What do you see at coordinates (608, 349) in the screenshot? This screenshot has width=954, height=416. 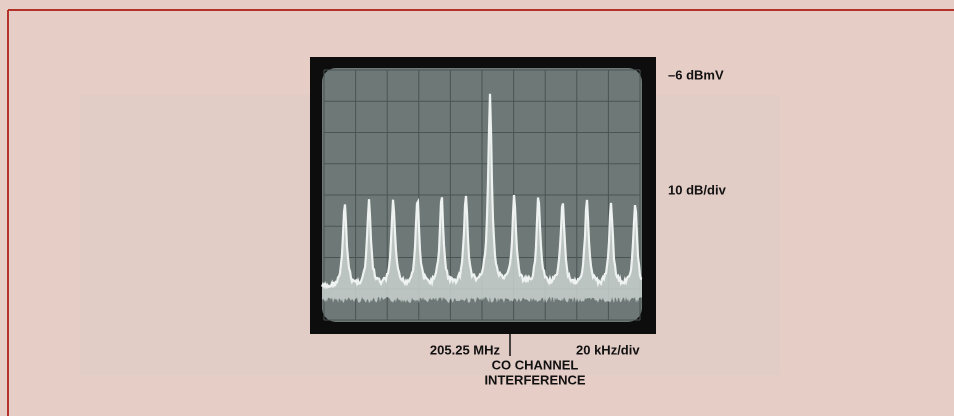 I see `horizontal-scale: 20 kHz/div` at bounding box center [608, 349].